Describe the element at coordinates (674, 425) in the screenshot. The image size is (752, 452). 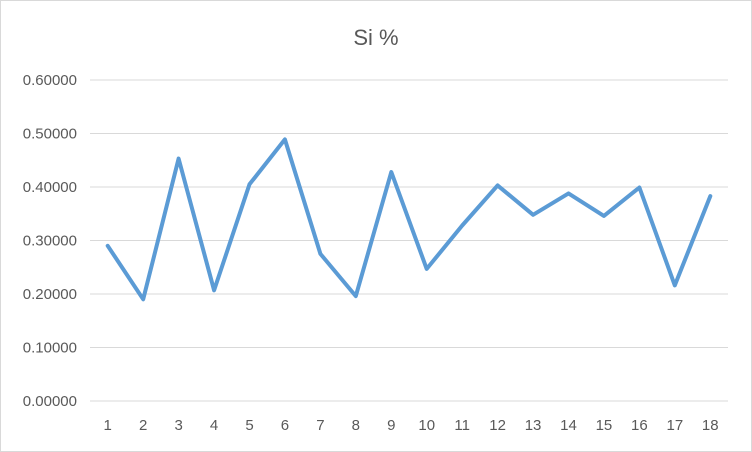
I see `x-tick-label: 17` at that location.